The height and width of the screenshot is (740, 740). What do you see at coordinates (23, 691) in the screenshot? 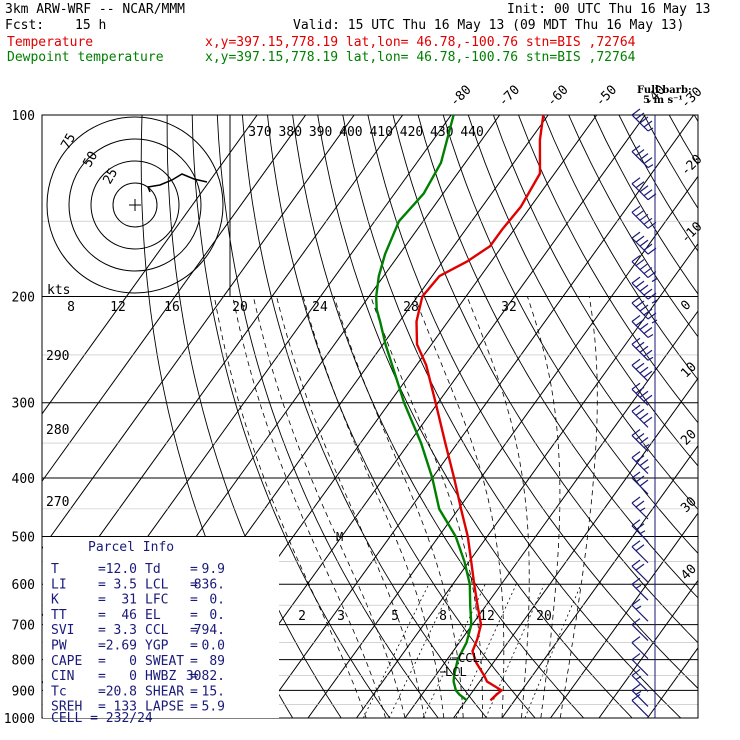
I see `pressure-tick-label: 900` at bounding box center [23, 691].